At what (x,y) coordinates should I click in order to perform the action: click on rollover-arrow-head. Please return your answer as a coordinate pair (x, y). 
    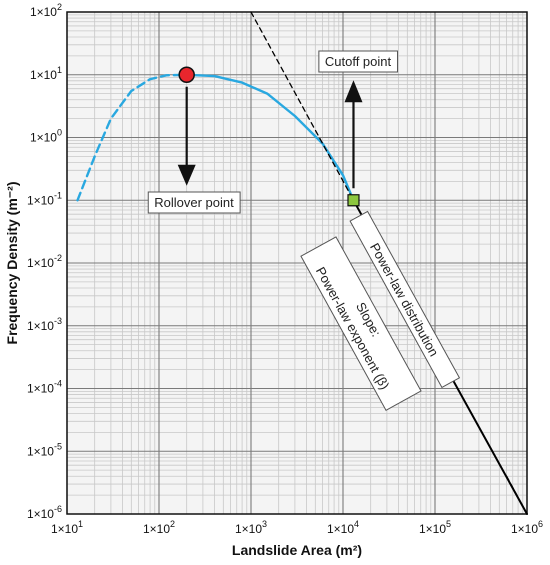
    Looking at the image, I should click on (186, 175).